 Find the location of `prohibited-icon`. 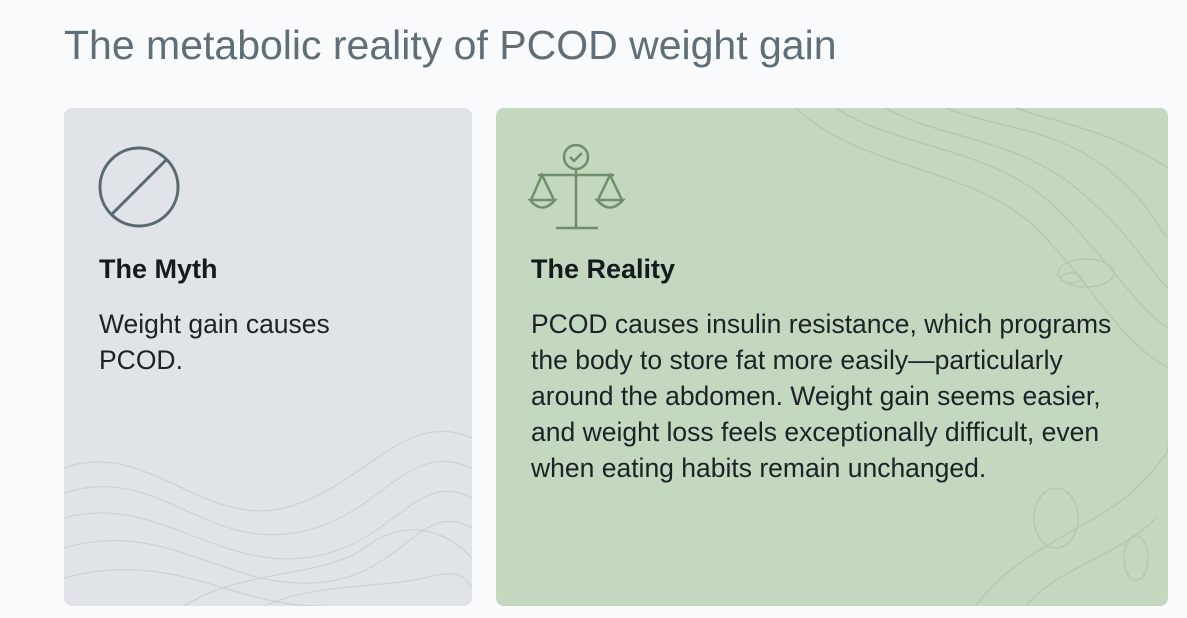

prohibited-icon is located at coordinates (139, 187).